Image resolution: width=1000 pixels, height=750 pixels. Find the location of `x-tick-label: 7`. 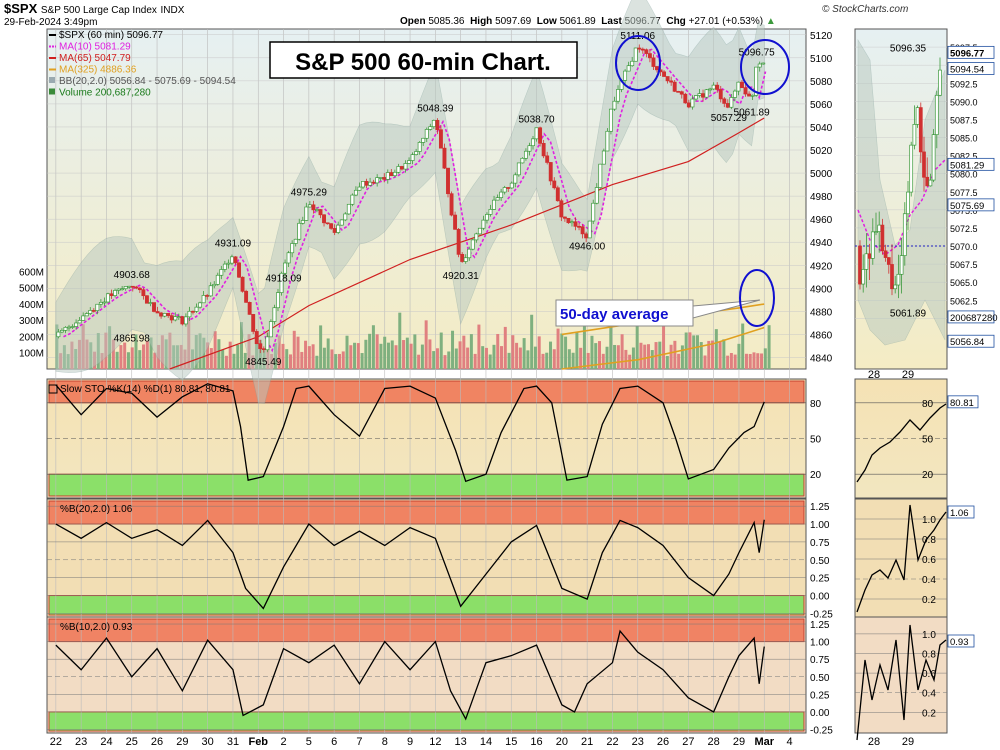

x-tick-label: 7 is located at coordinates (359, 742).